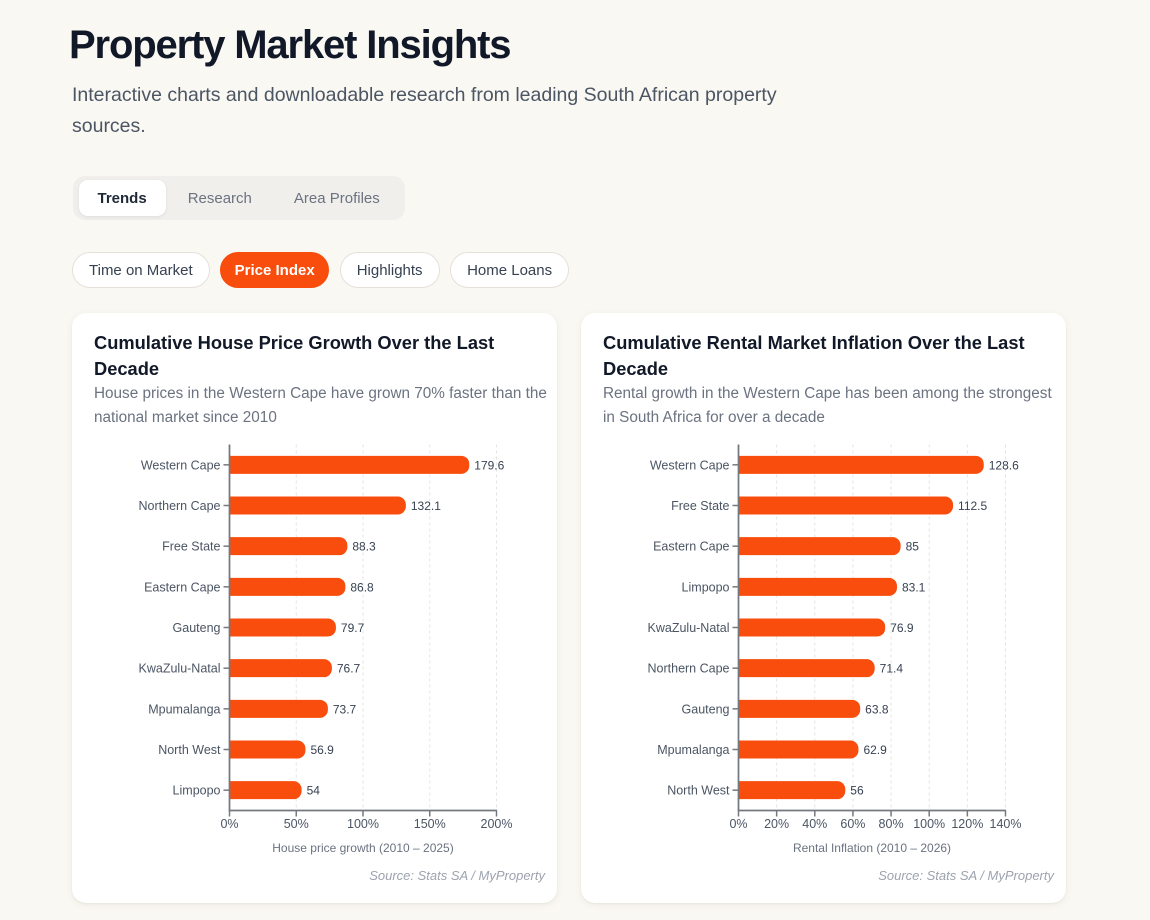 The image size is (1150, 920). What do you see at coordinates (489, 465) in the screenshot?
I see `svg-text: 179.6` at bounding box center [489, 465].